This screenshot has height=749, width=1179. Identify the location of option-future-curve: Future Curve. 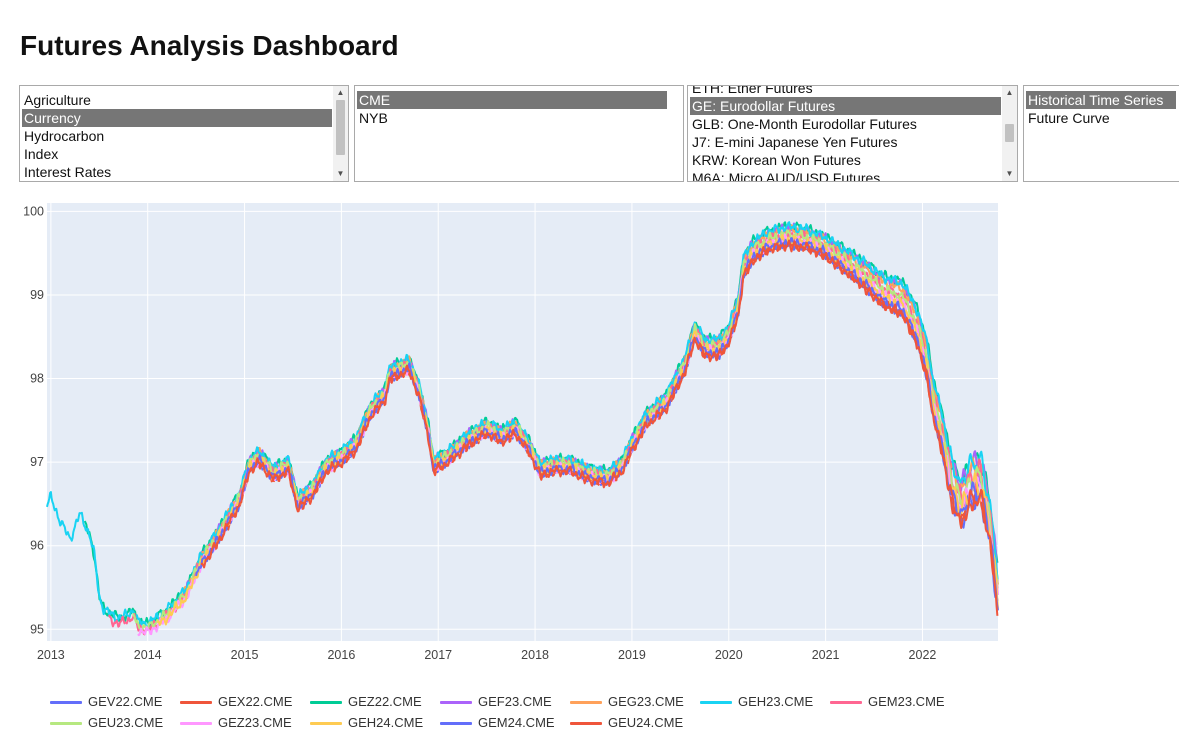
(1069, 118).